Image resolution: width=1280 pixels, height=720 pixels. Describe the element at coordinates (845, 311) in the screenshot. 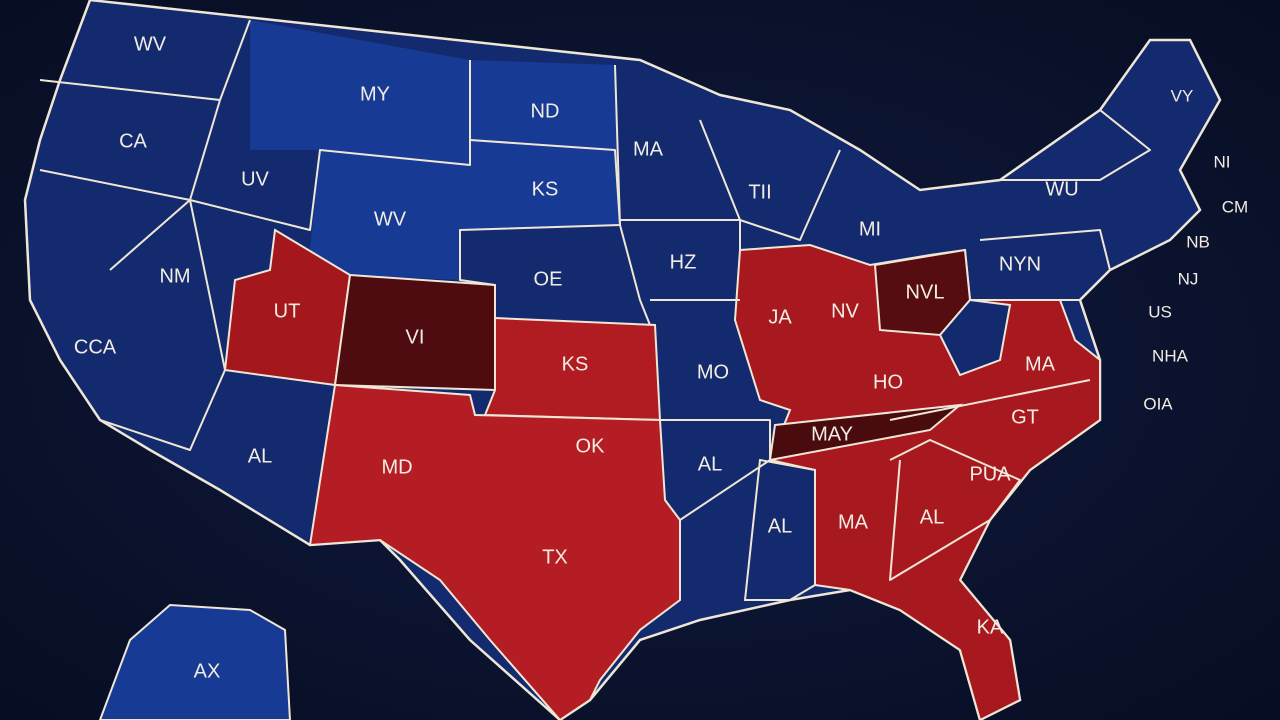

I see `state-label: NV` at that location.